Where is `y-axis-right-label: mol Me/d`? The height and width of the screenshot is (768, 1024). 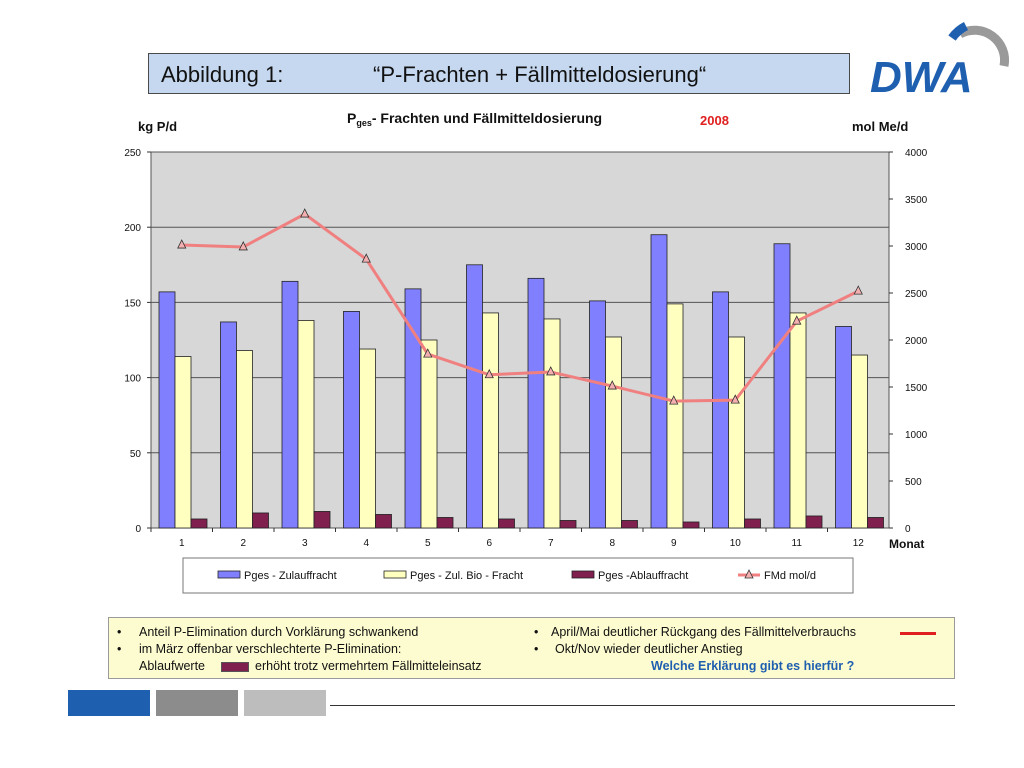
y-axis-right-label: mol Me/d is located at coordinates (880, 126).